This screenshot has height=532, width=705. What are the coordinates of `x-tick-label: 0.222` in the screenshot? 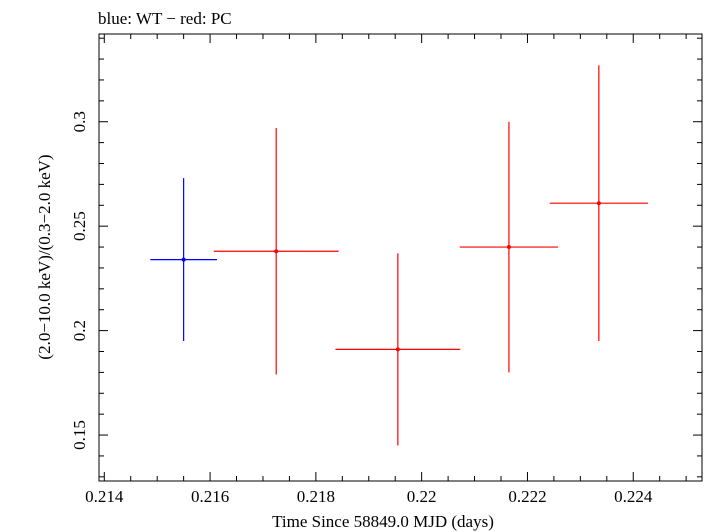 It's located at (527, 496).